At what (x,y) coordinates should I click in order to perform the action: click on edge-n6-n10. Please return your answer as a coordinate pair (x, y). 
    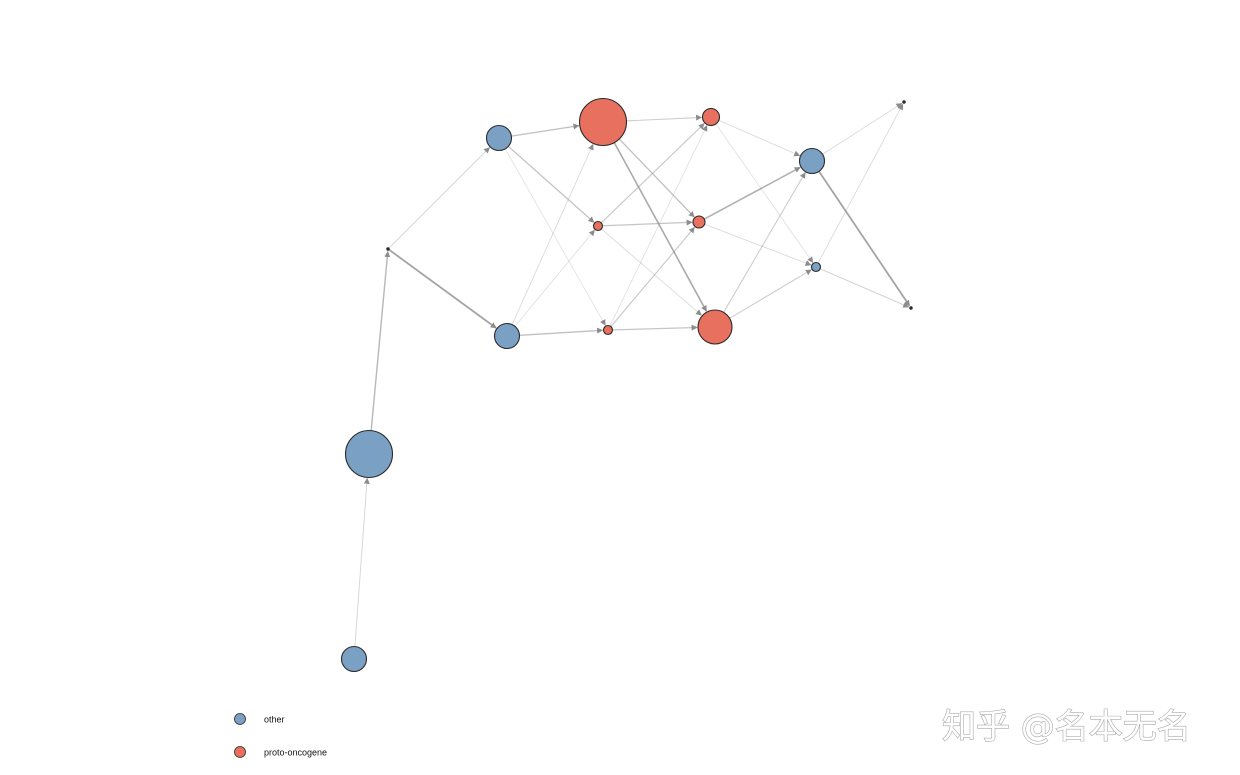
    Looking at the image, I should click on (656, 178).